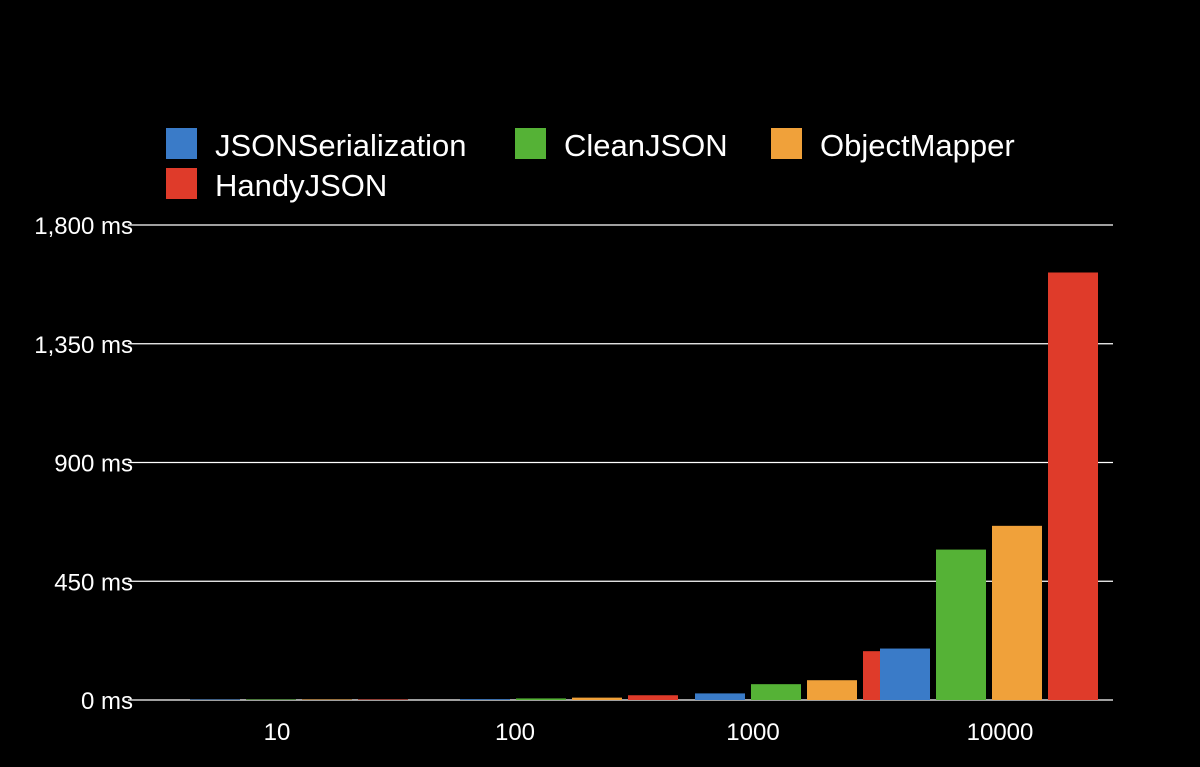  I want to click on y-tick-label: 900 ms, so click(93, 464).